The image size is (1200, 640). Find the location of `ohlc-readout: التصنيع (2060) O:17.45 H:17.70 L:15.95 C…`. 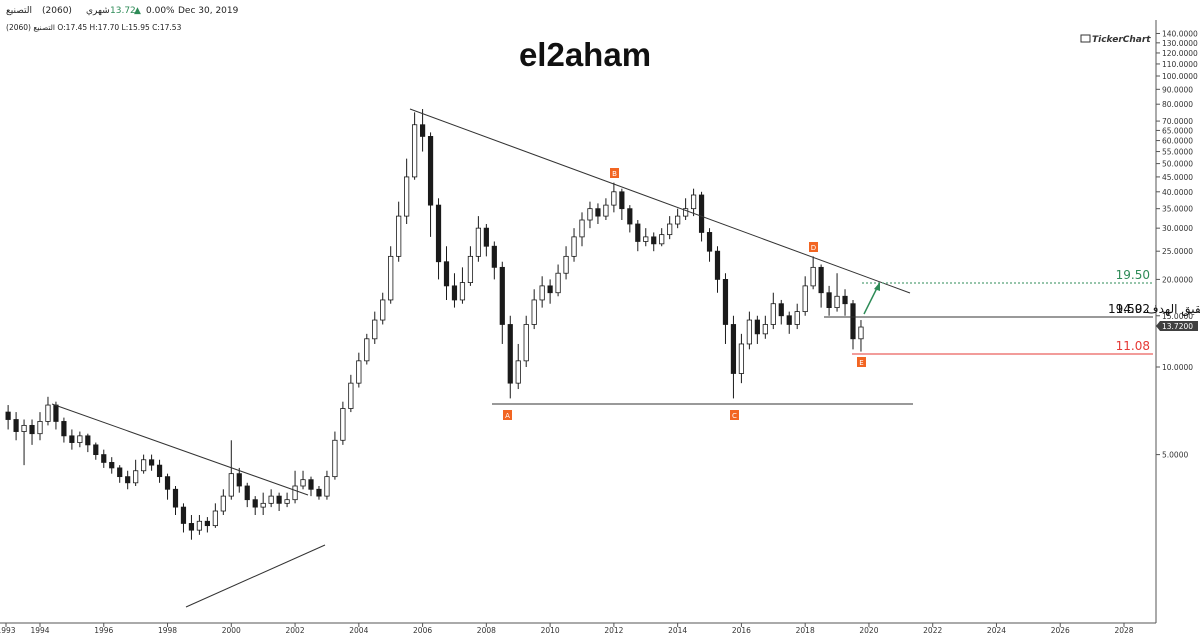

ohlc-readout: التصنيع (2060) O:17.45 H:17.70 L:15.95 C… is located at coordinates (94, 27).